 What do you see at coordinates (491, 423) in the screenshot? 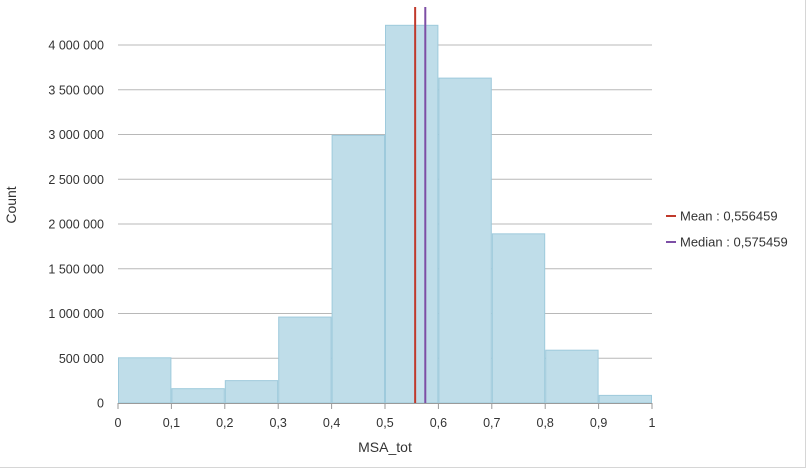
I see `x-tick-label: 0,7` at bounding box center [491, 423].